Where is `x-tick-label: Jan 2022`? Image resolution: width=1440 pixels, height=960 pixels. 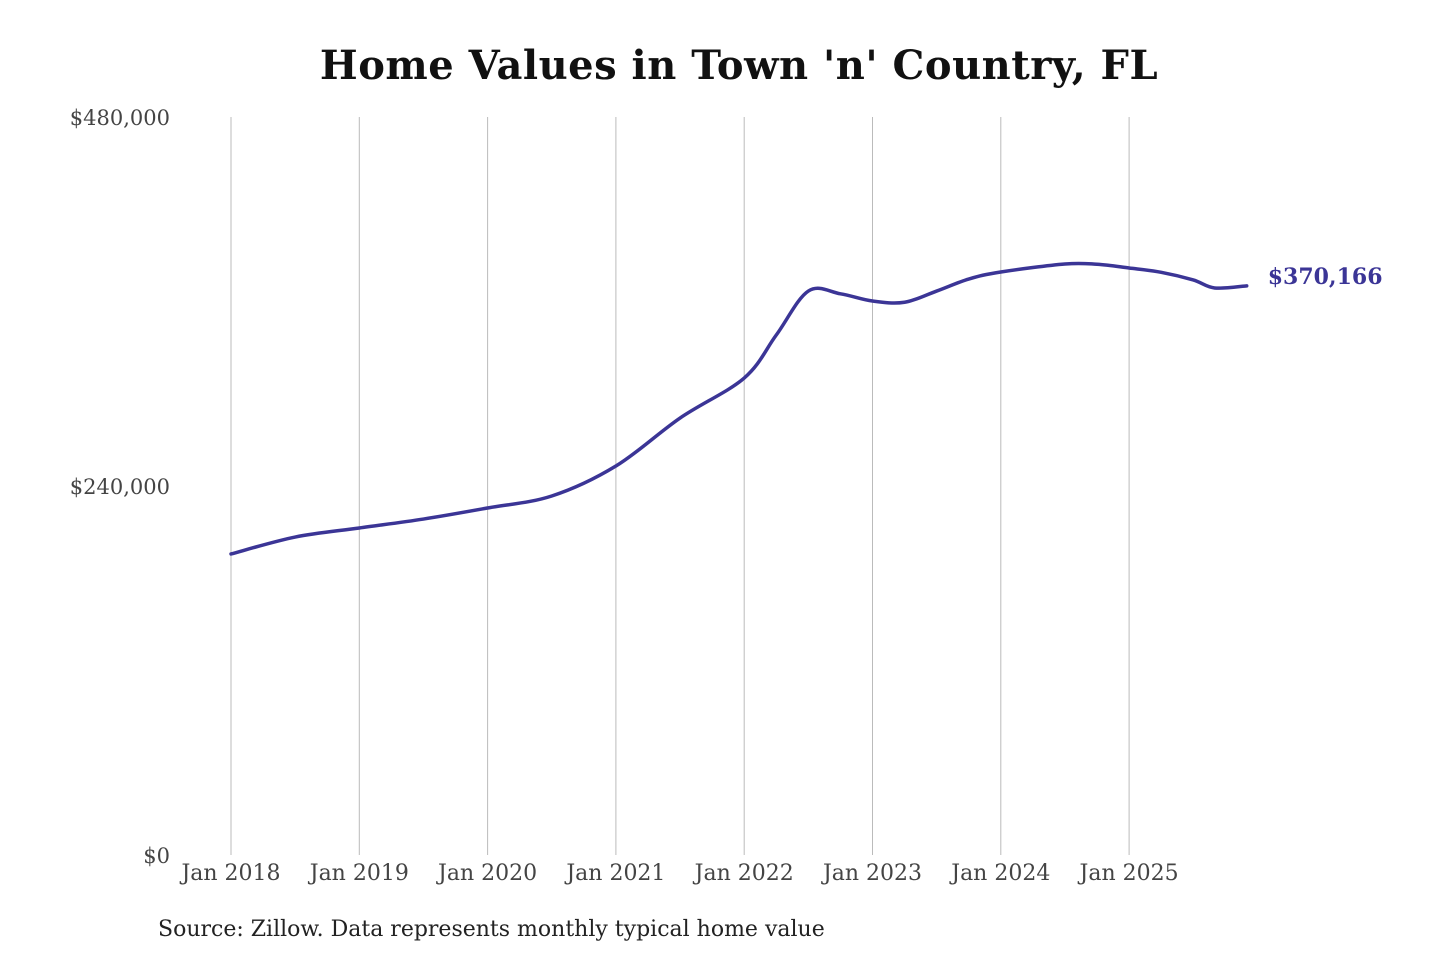 x-tick-label: Jan 2022 is located at coordinates (743, 873).